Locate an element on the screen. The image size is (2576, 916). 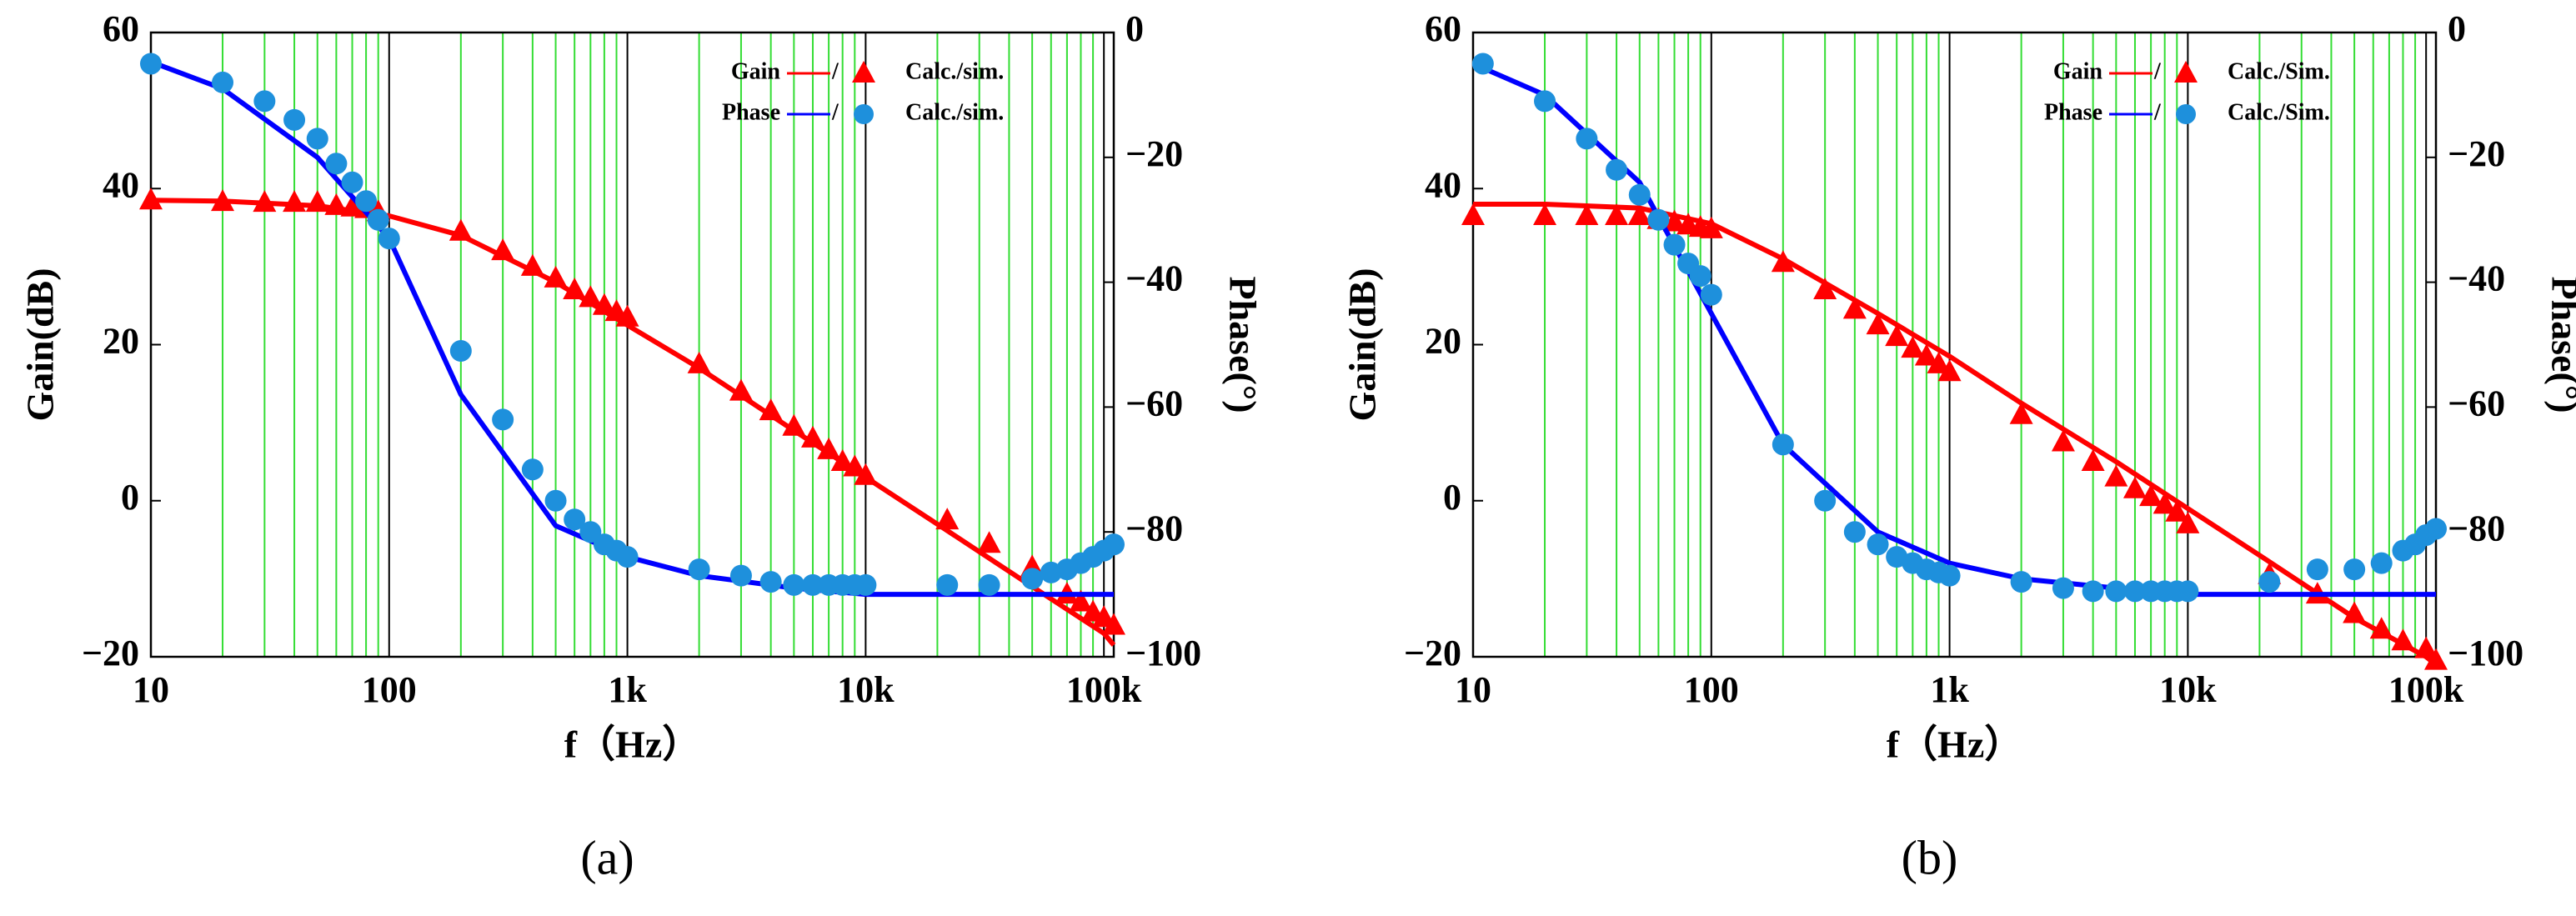
y-tick-label: 0 is located at coordinates (130, 498).